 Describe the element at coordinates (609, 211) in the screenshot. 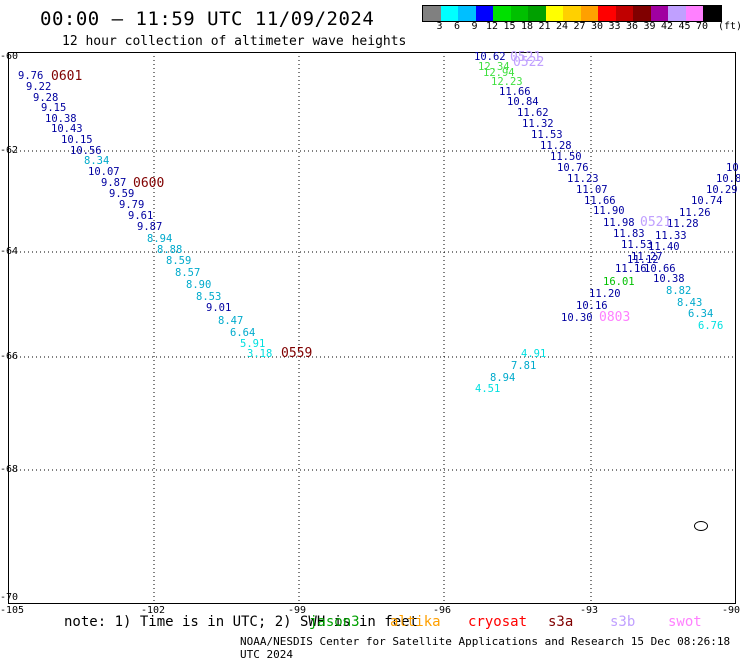

I see `wave-height-value: 11.90` at that location.